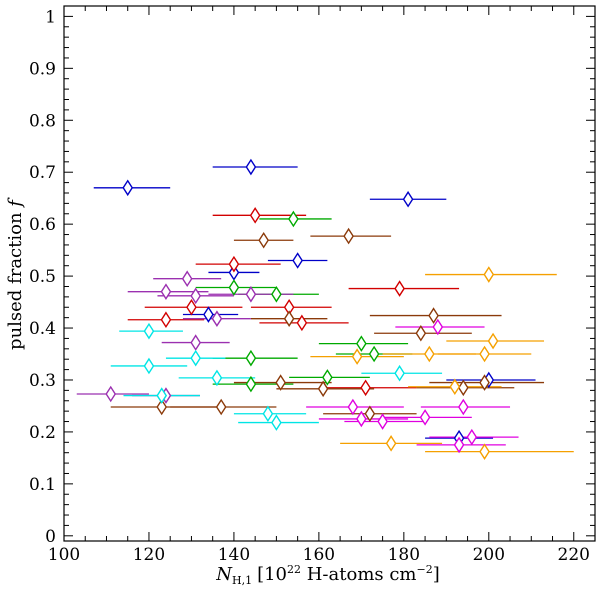 The width and height of the screenshot is (600, 591). Describe the element at coordinates (489, 555) in the screenshot. I see `x-tick-label: 200` at that location.